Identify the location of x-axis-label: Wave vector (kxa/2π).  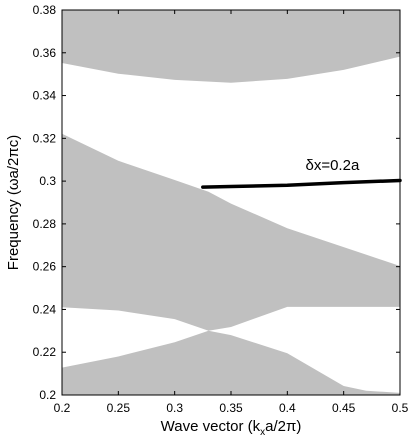
(231, 428).